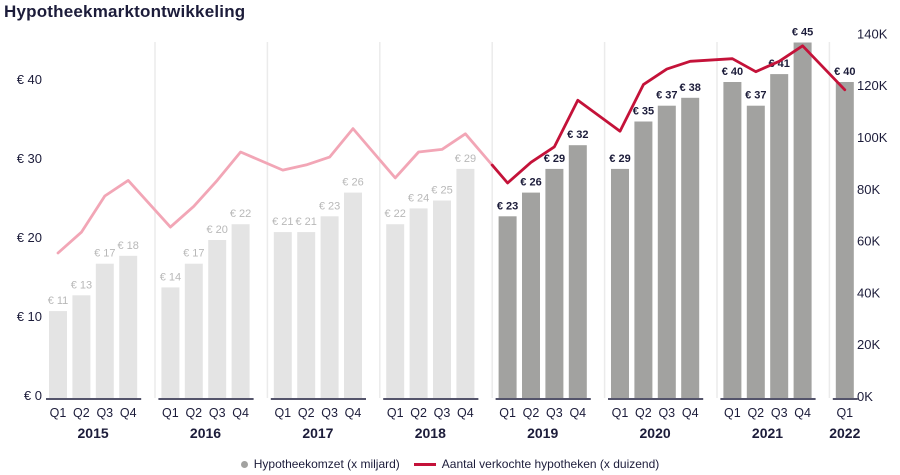  Describe the element at coordinates (170, 277) in the screenshot. I see `bar-value-label: € 14` at that location.